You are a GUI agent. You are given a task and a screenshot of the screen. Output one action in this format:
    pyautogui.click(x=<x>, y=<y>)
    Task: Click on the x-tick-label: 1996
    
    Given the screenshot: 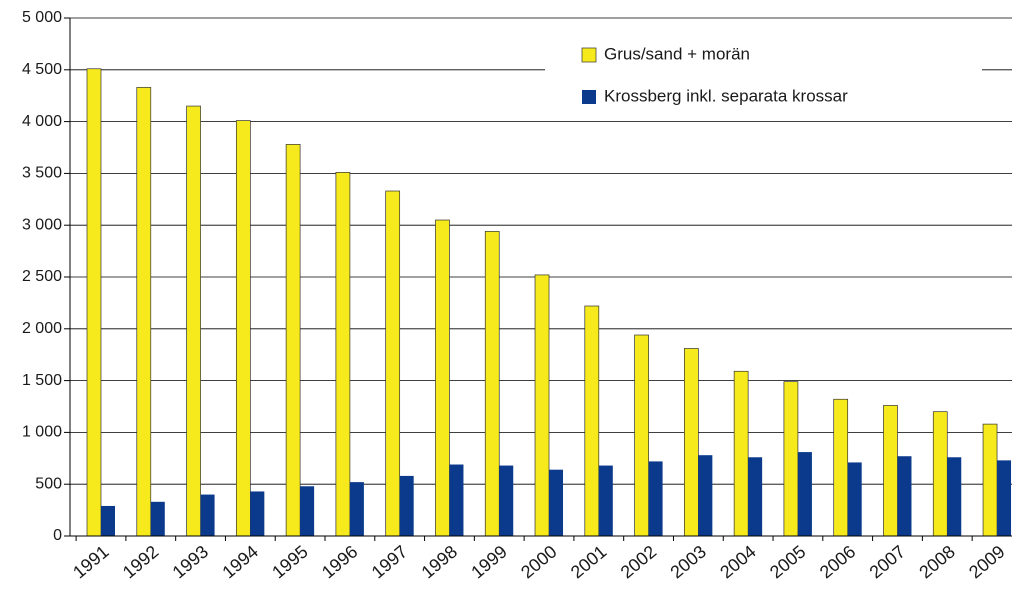 What is the action you would take?
    pyautogui.click(x=340, y=561)
    